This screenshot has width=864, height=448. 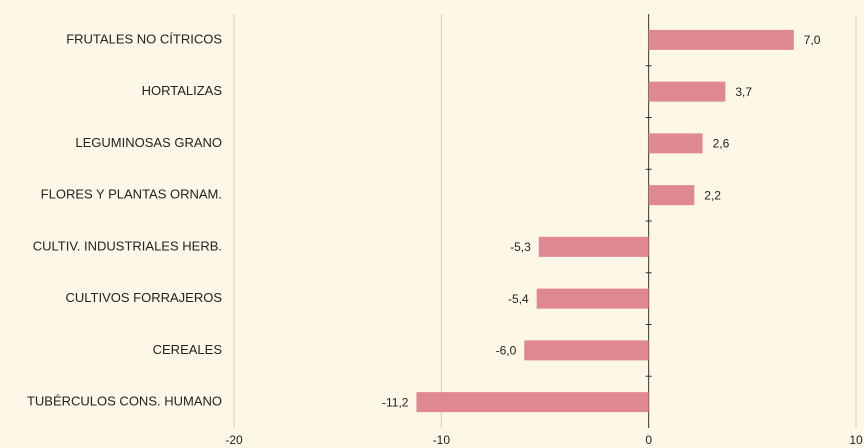 What do you see at coordinates (234, 440) in the screenshot?
I see `x-tick-label: -20` at bounding box center [234, 440].